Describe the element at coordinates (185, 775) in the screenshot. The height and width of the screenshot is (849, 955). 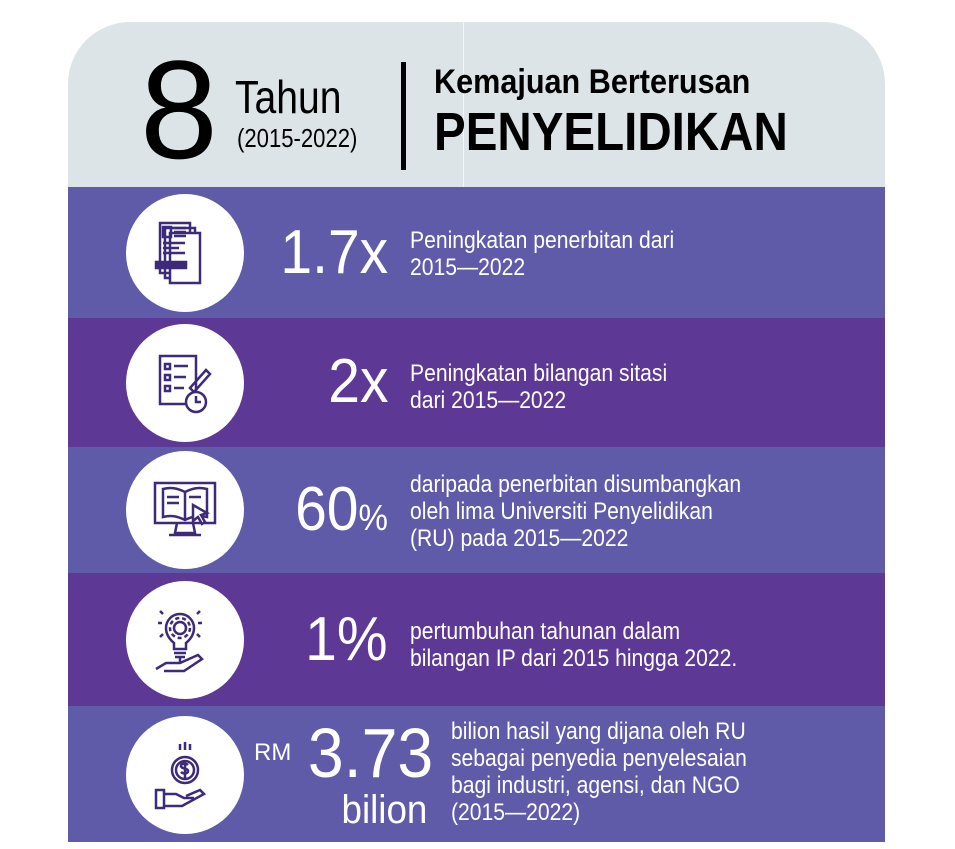
I see `dollar-coin-hand-icon` at that location.